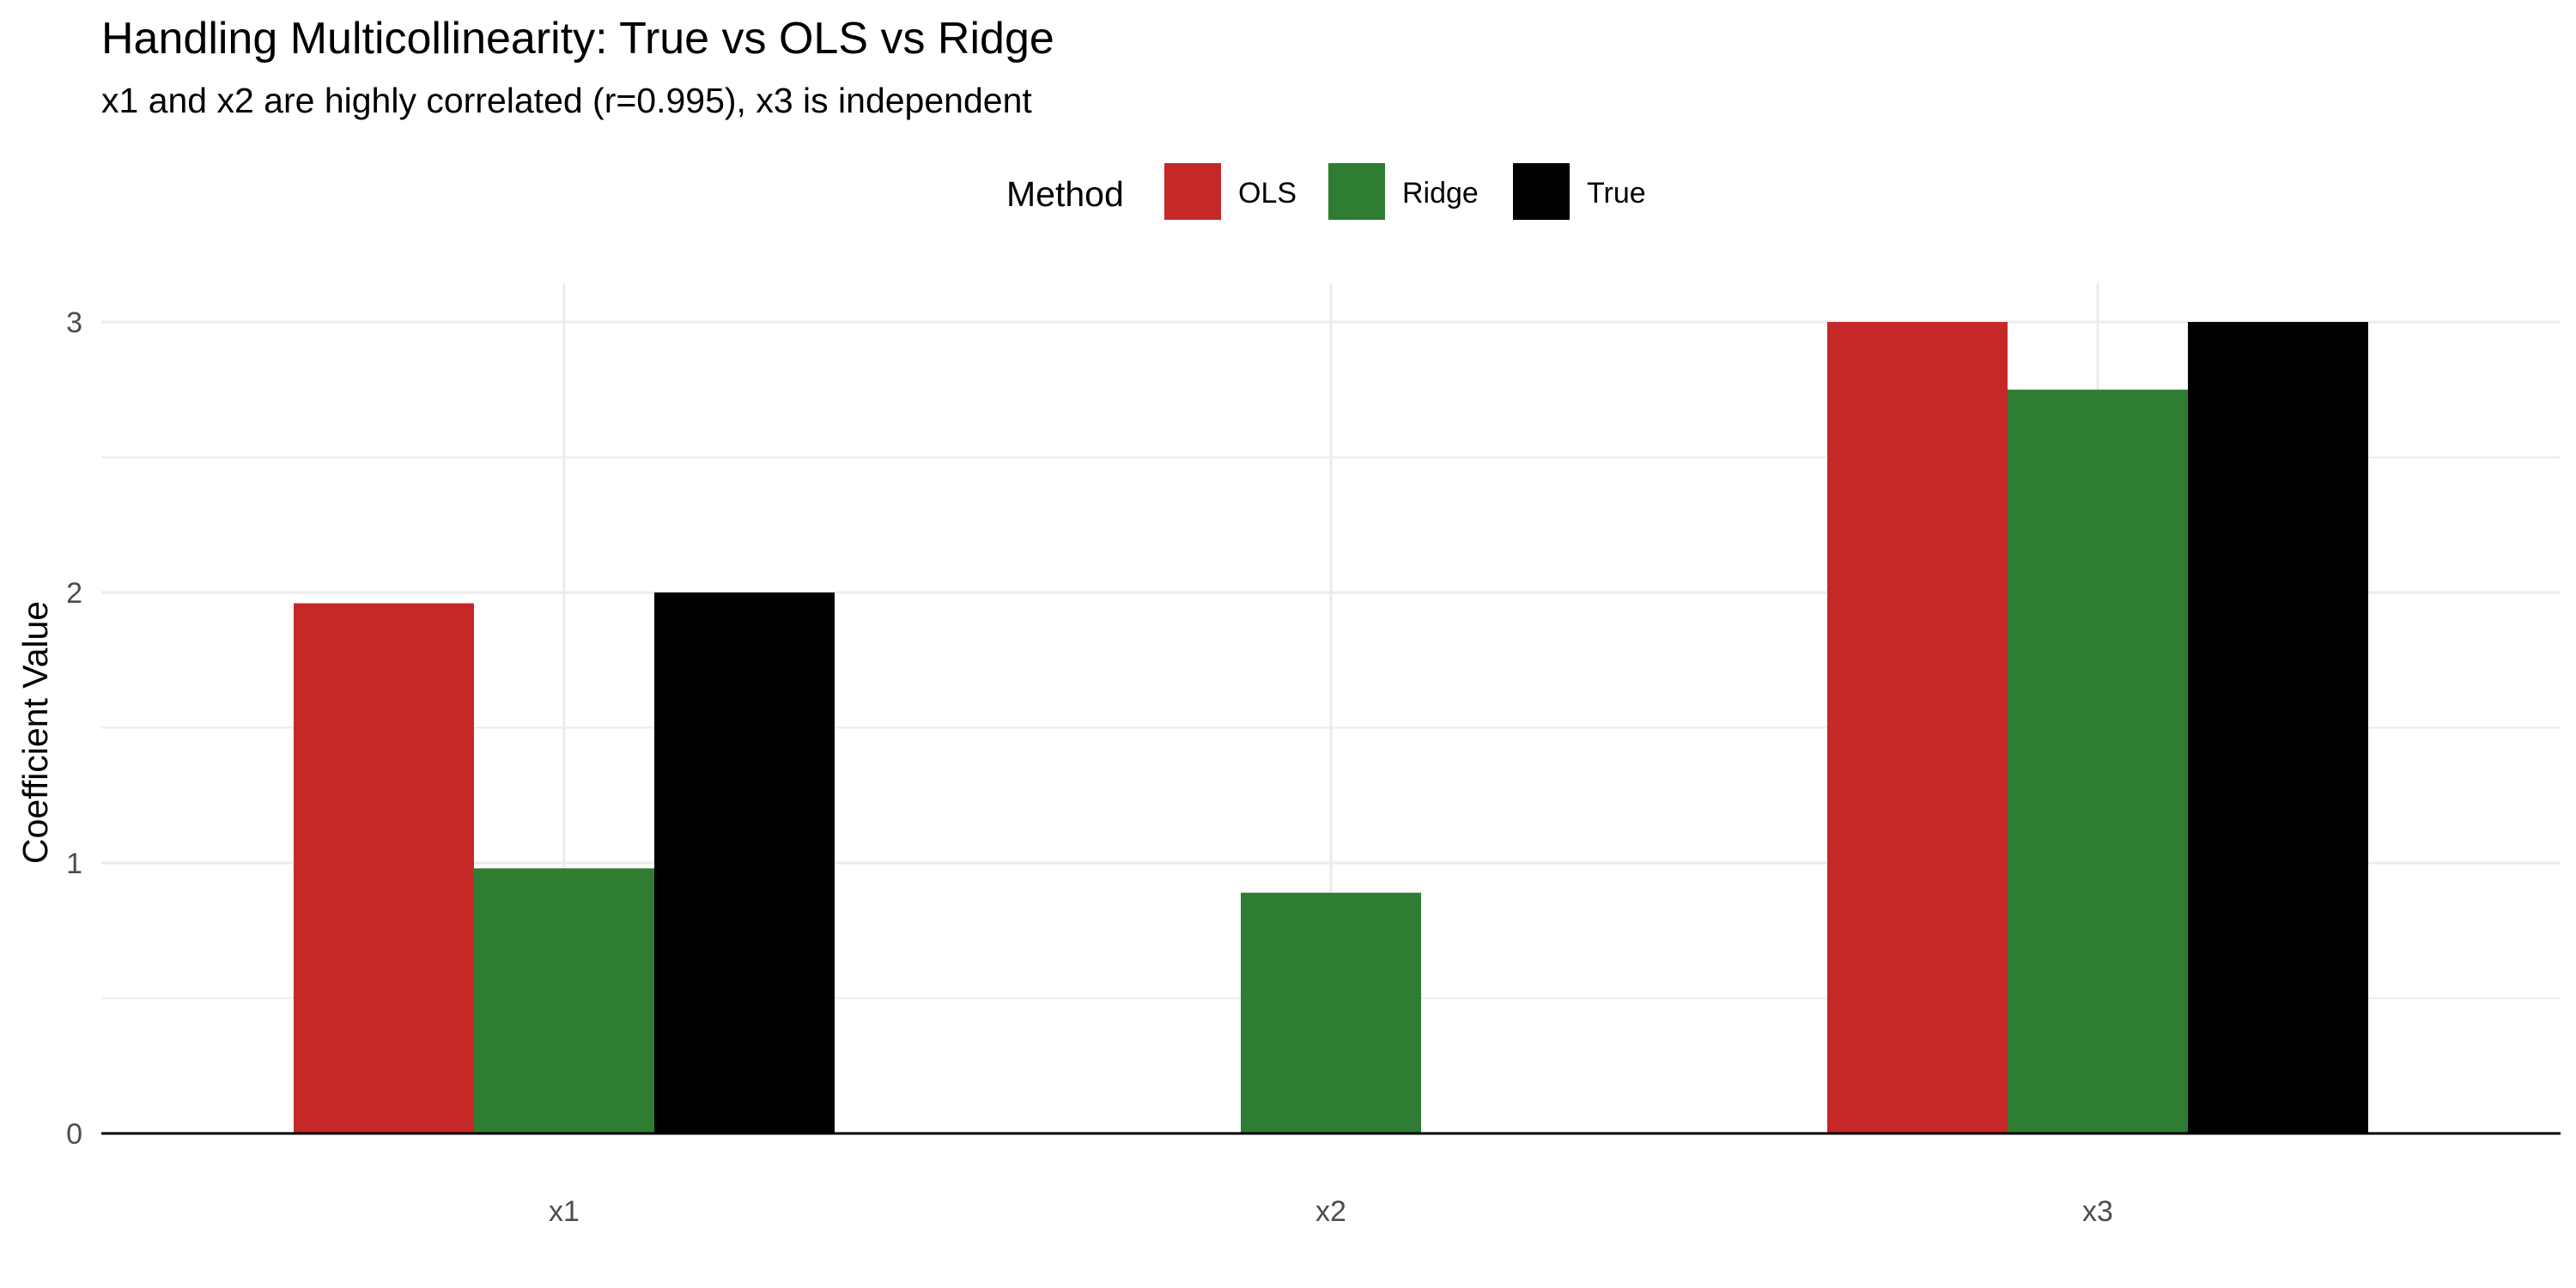  Describe the element at coordinates (74, 864) in the screenshot. I see `y-tick-label: 1` at that location.